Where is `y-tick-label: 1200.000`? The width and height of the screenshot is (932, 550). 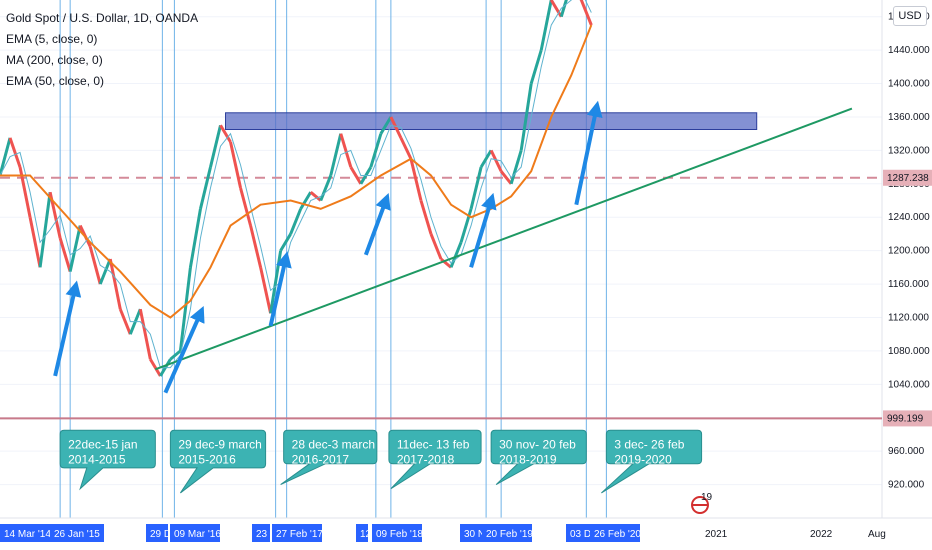 y-tick-label: 1200.000 is located at coordinates (909, 251).